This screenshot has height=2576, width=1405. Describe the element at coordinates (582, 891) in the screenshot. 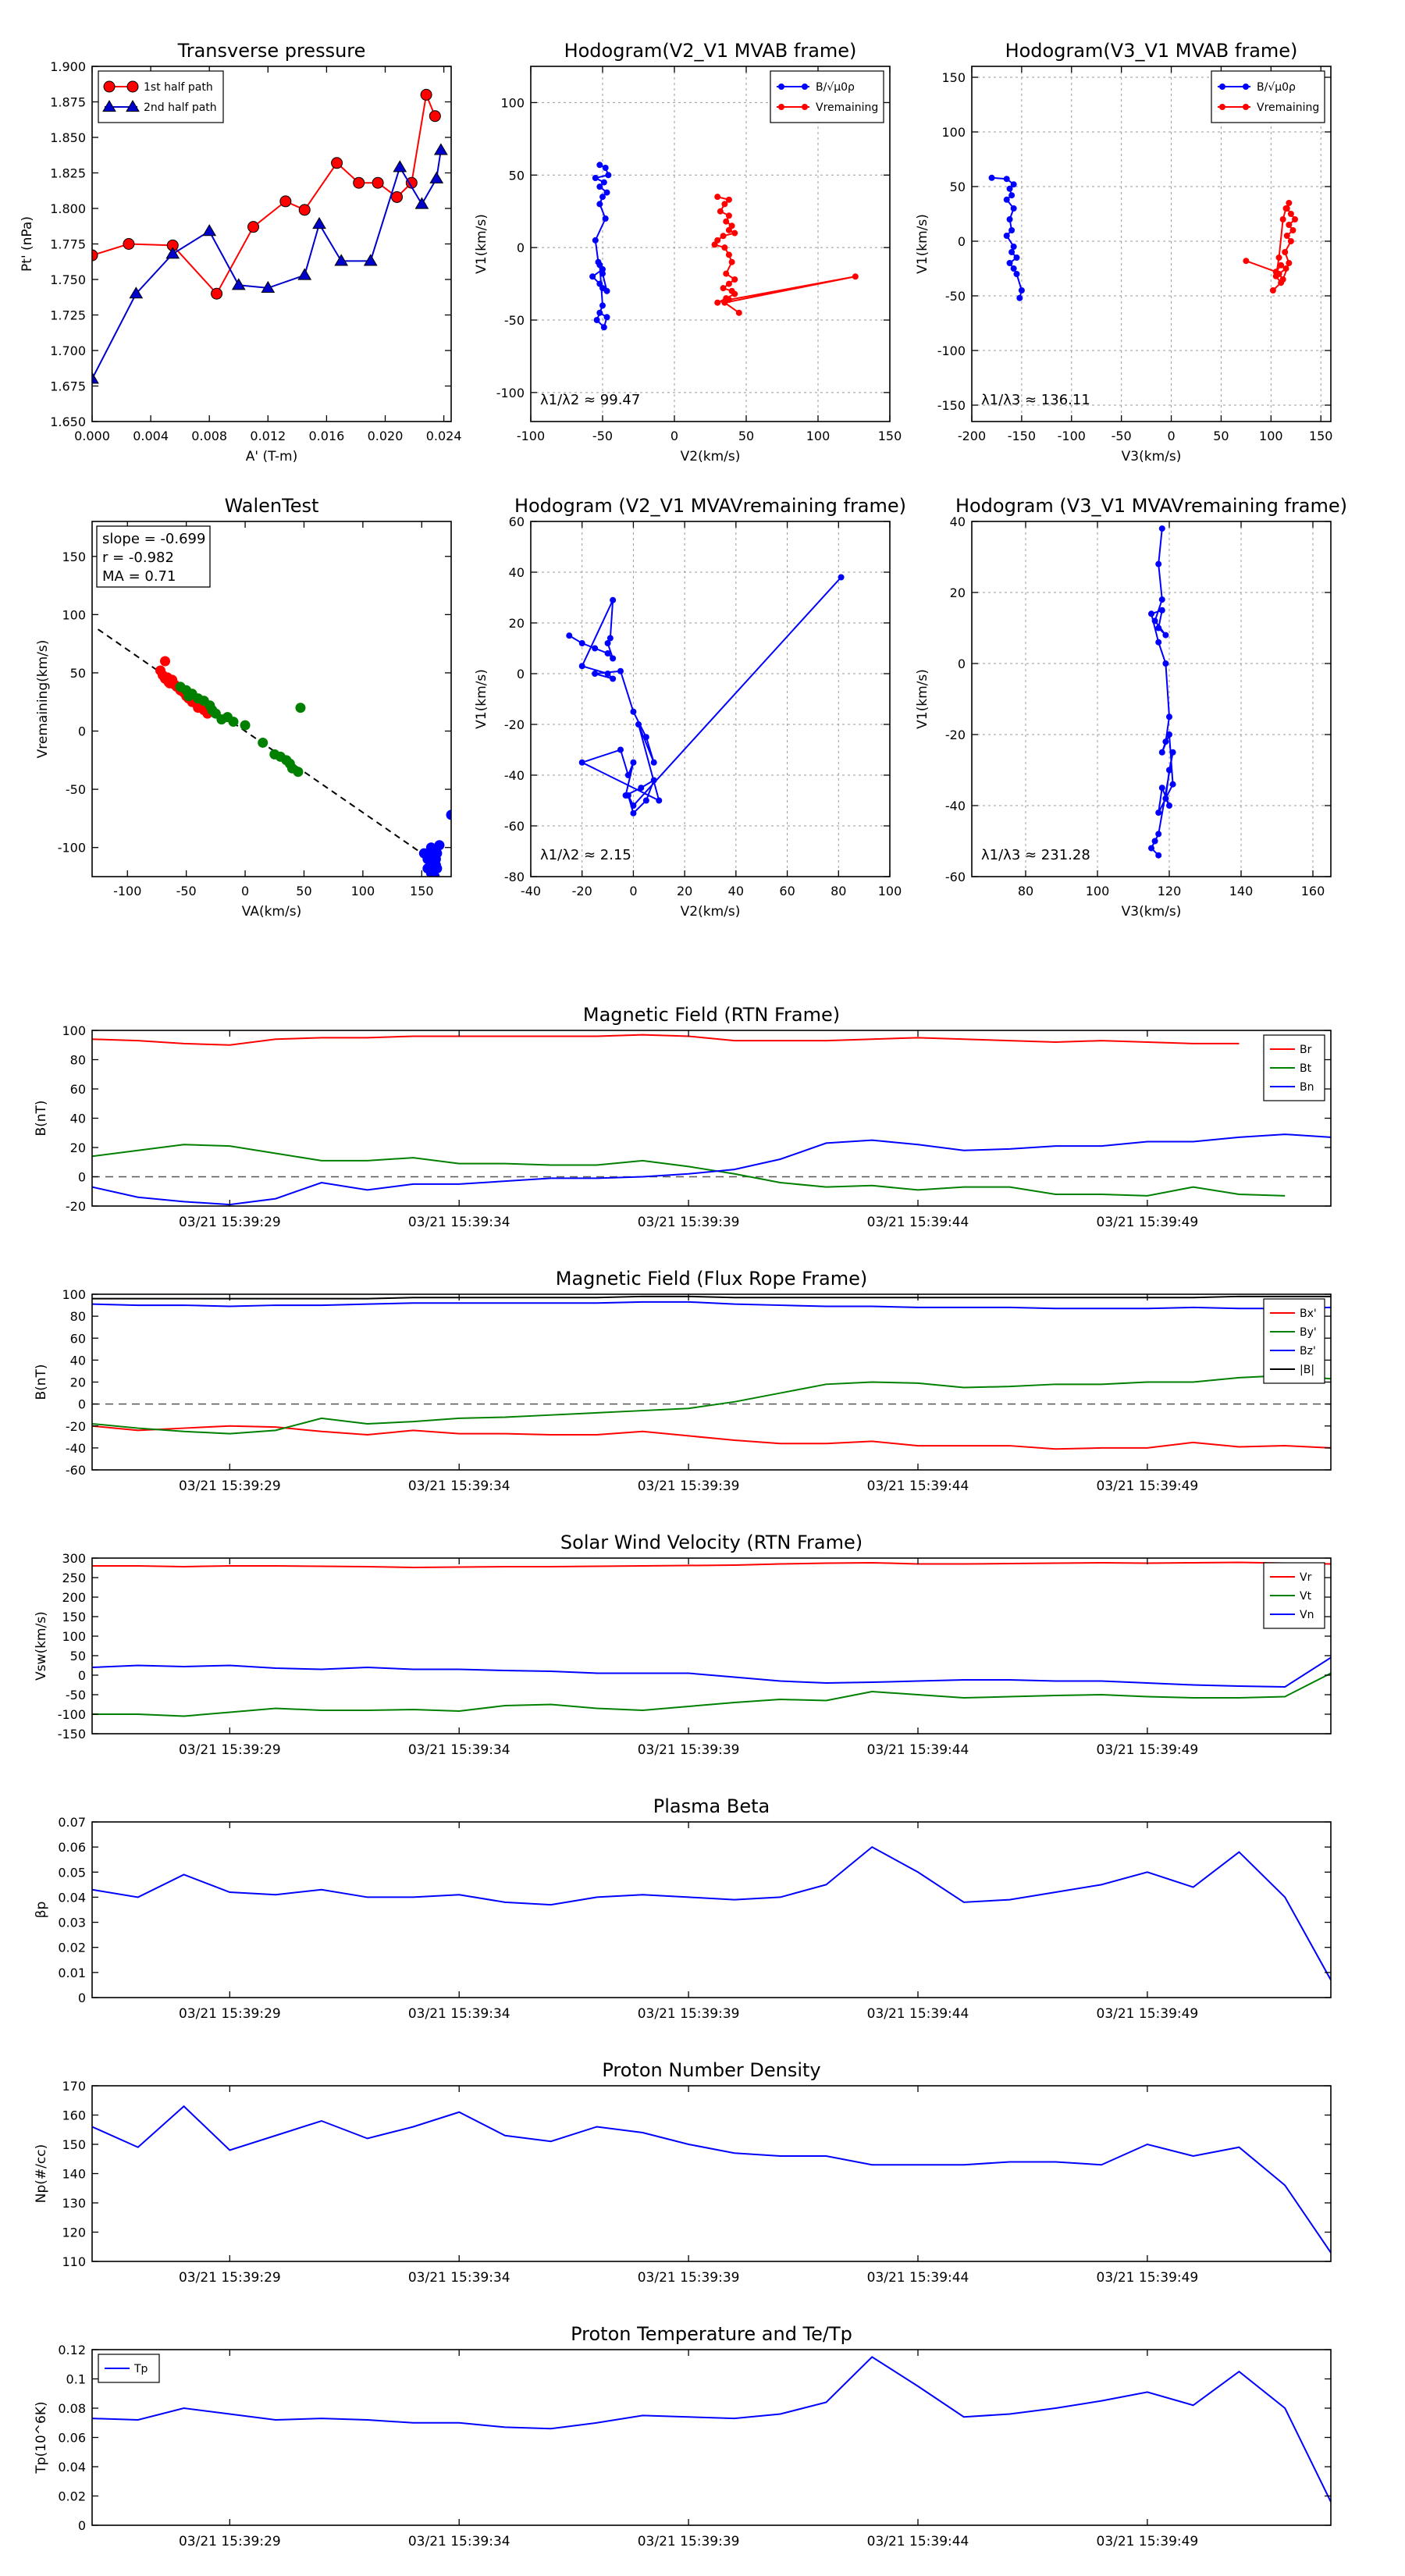

I see `x-tick-label: -20` at that location.